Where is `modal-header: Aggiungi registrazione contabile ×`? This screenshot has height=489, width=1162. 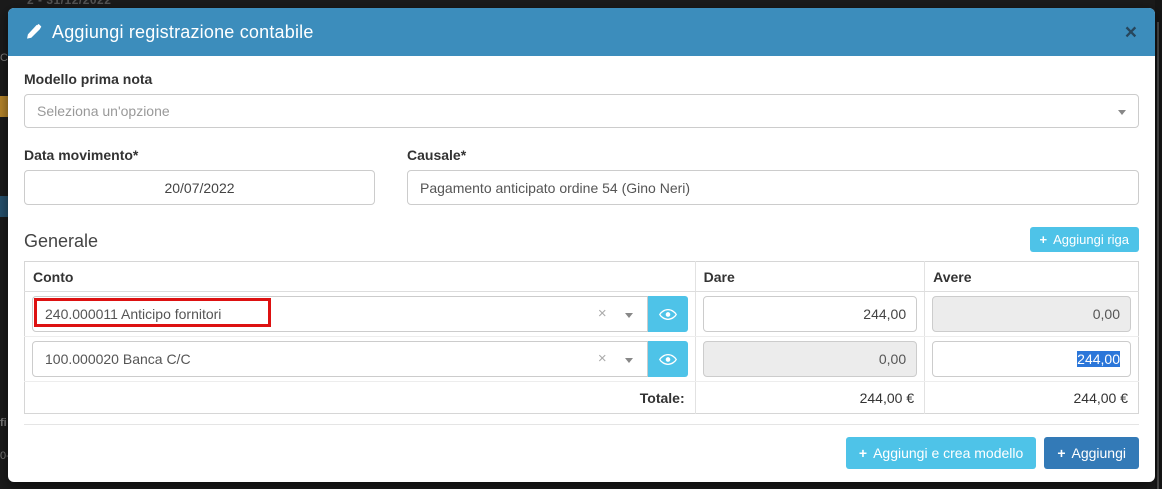 modal-header: Aggiungi registrazione contabile × is located at coordinates (581, 32).